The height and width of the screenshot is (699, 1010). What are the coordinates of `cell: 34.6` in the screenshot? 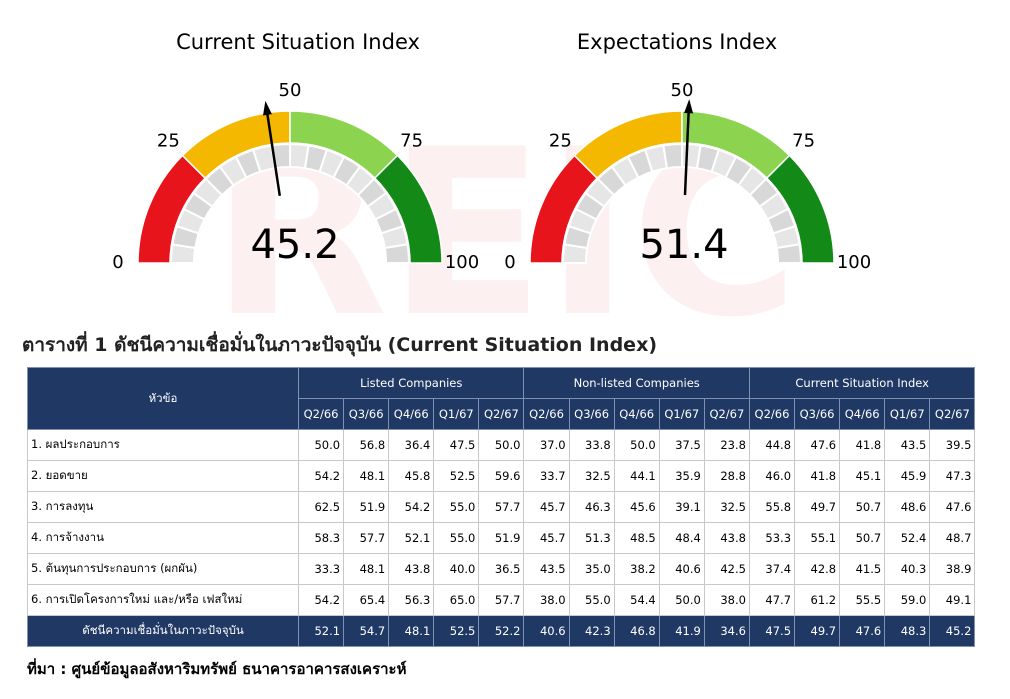 It's located at (726, 631).